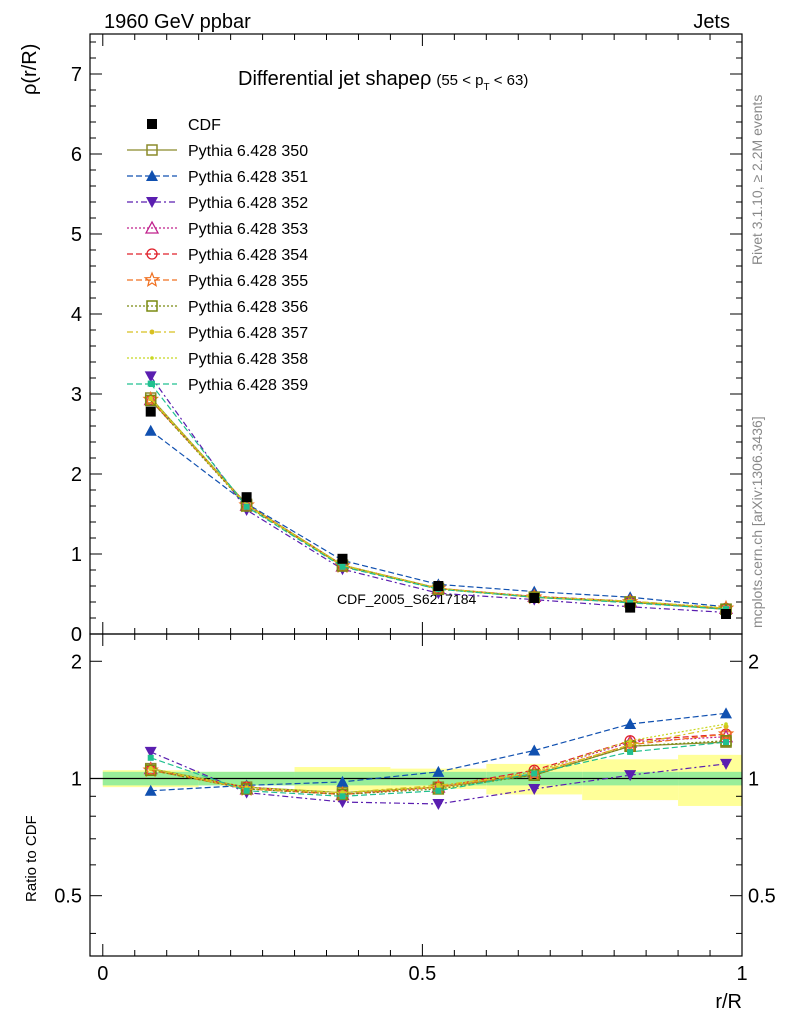  Describe the element at coordinates (177, 22) in the screenshot. I see `header-left: 1960 GeV ppbar` at that location.